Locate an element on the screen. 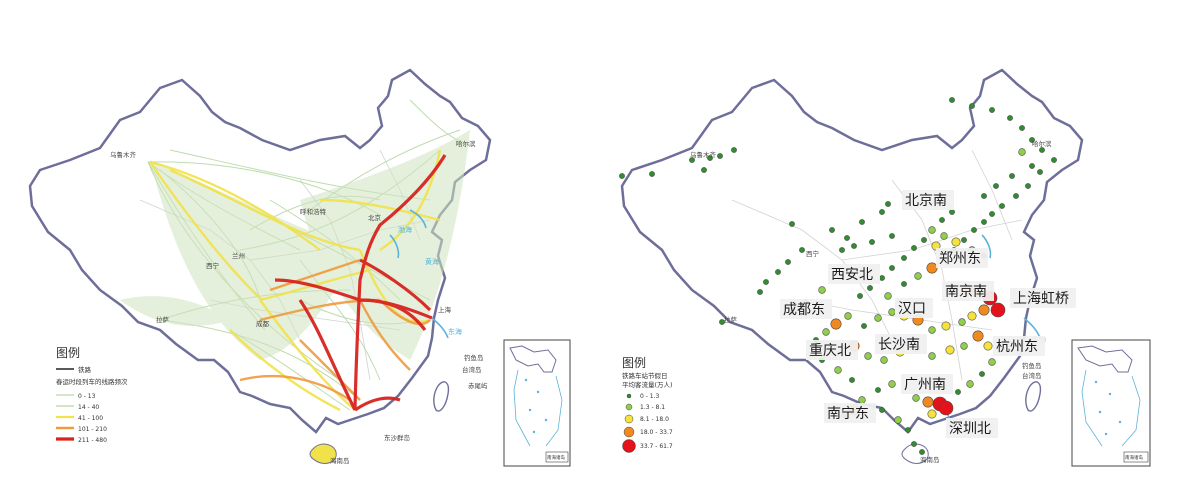 Image resolution: width=1183 pixels, height=497 pixels. tag-xian-bei: 西安北 is located at coordinates (852, 275).